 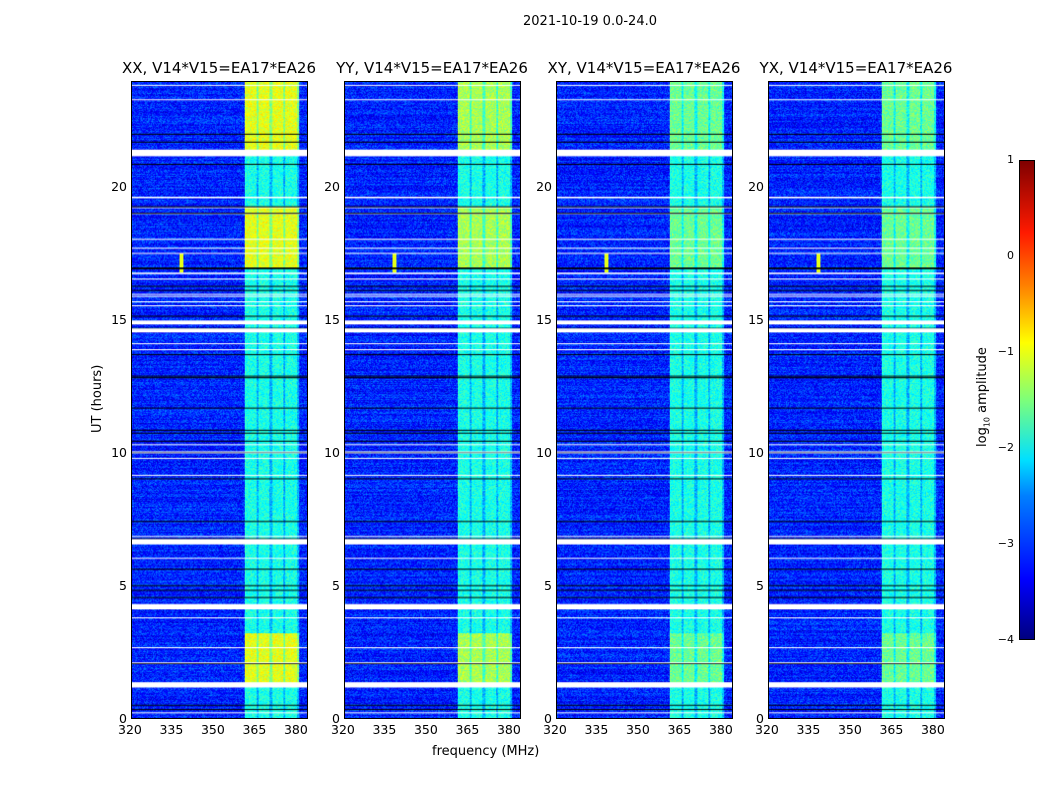 What do you see at coordinates (218, 68) in the screenshot?
I see `panel-title: XX, V14*V15=EA17*EA26` at bounding box center [218, 68].